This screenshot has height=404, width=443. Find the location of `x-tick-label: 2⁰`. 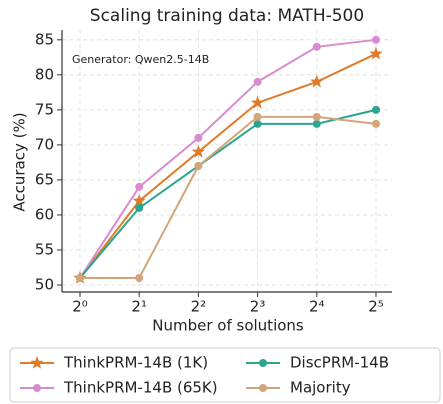

x-tick-label: 2⁰ is located at coordinates (80, 307).